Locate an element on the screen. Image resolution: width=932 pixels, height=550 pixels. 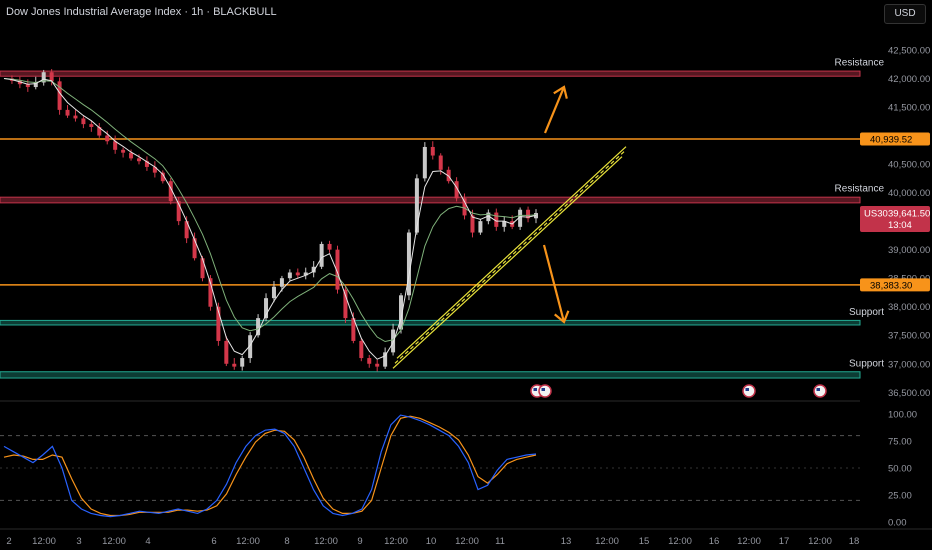
current-symbol: US30 is located at coordinates (876, 214).